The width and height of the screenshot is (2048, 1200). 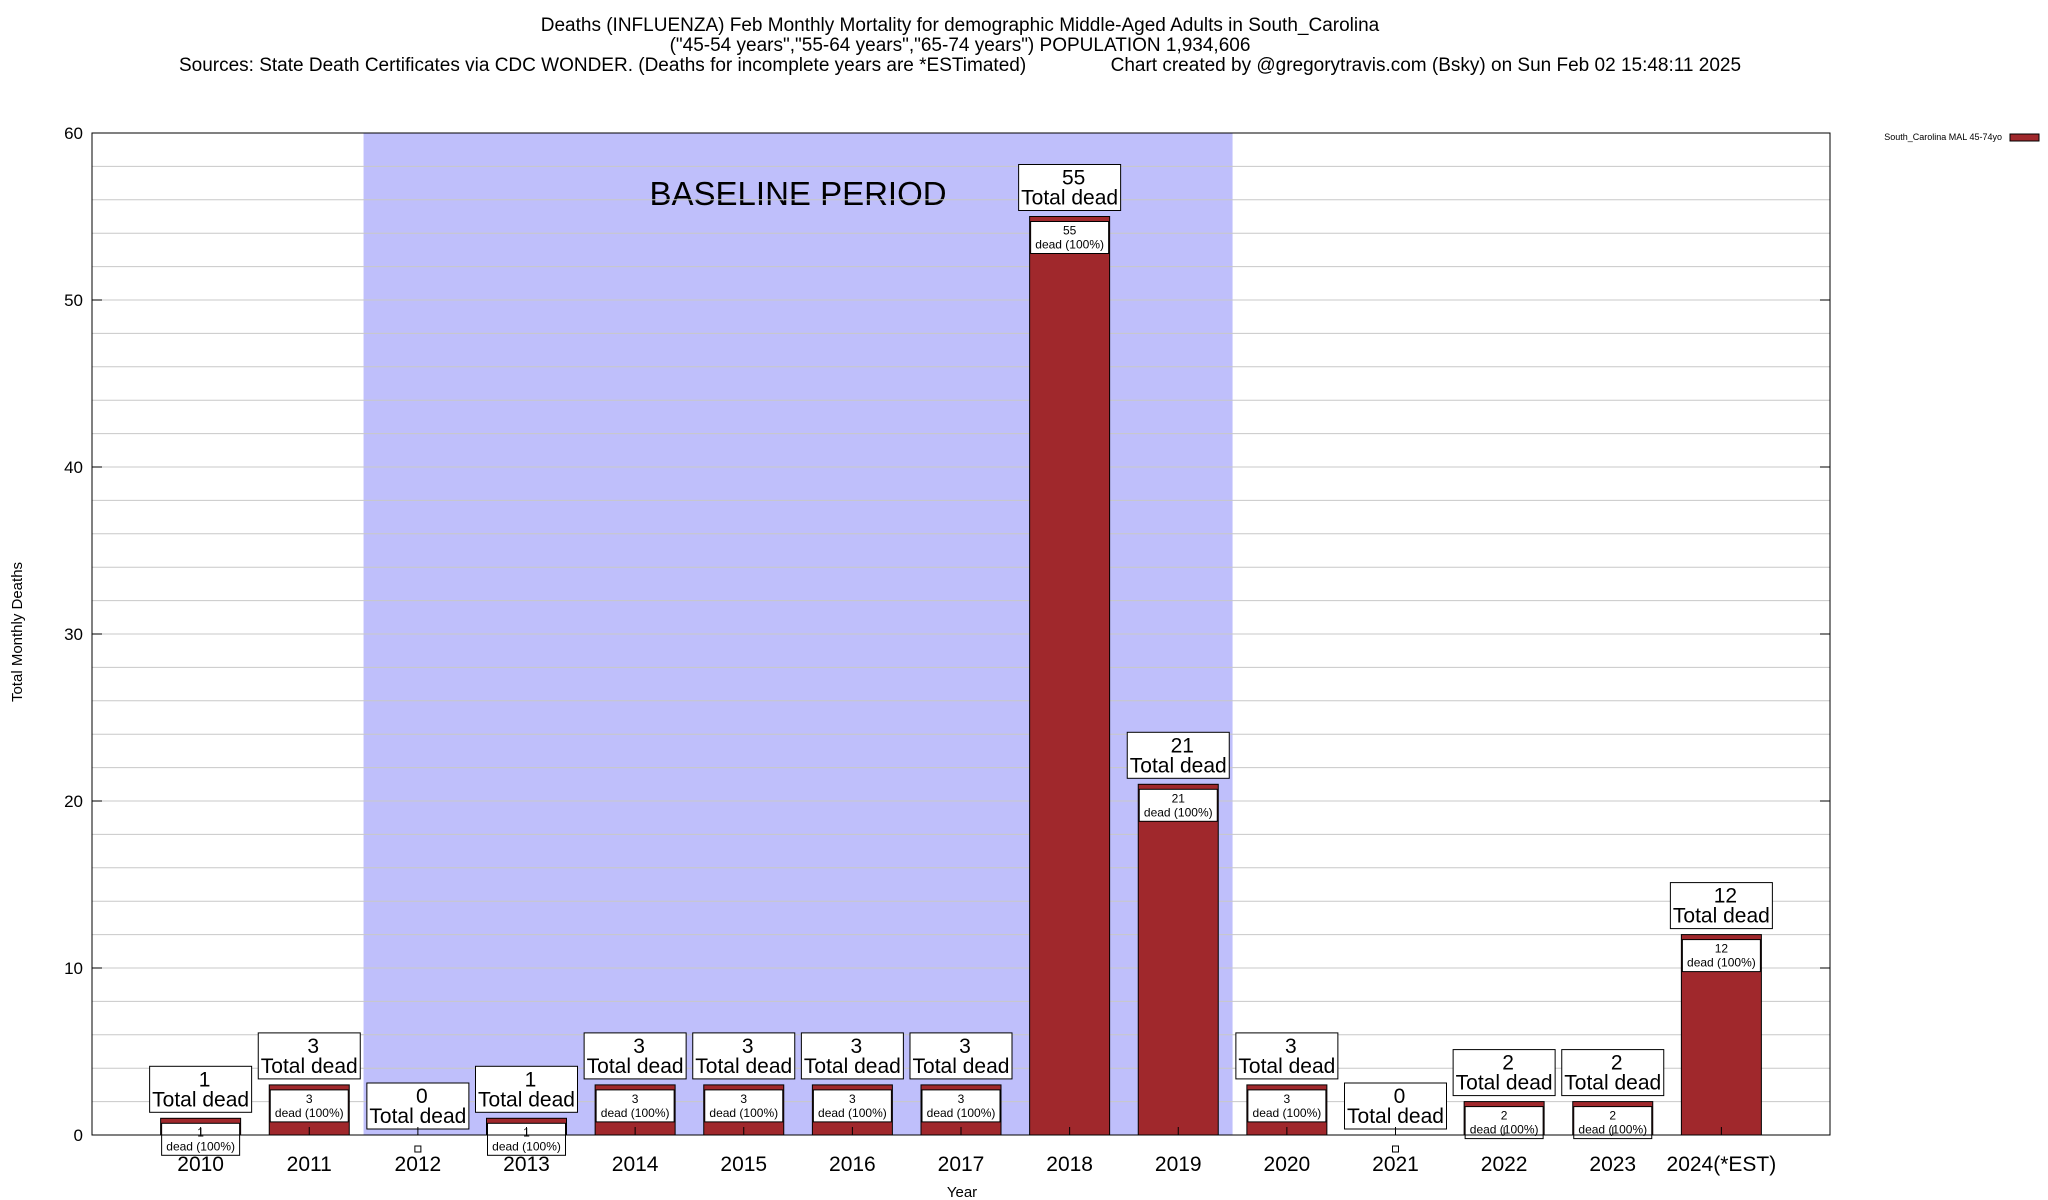 What do you see at coordinates (1962, 137) in the screenshot?
I see `legend: South_Carolina MAL 45-74yo` at bounding box center [1962, 137].